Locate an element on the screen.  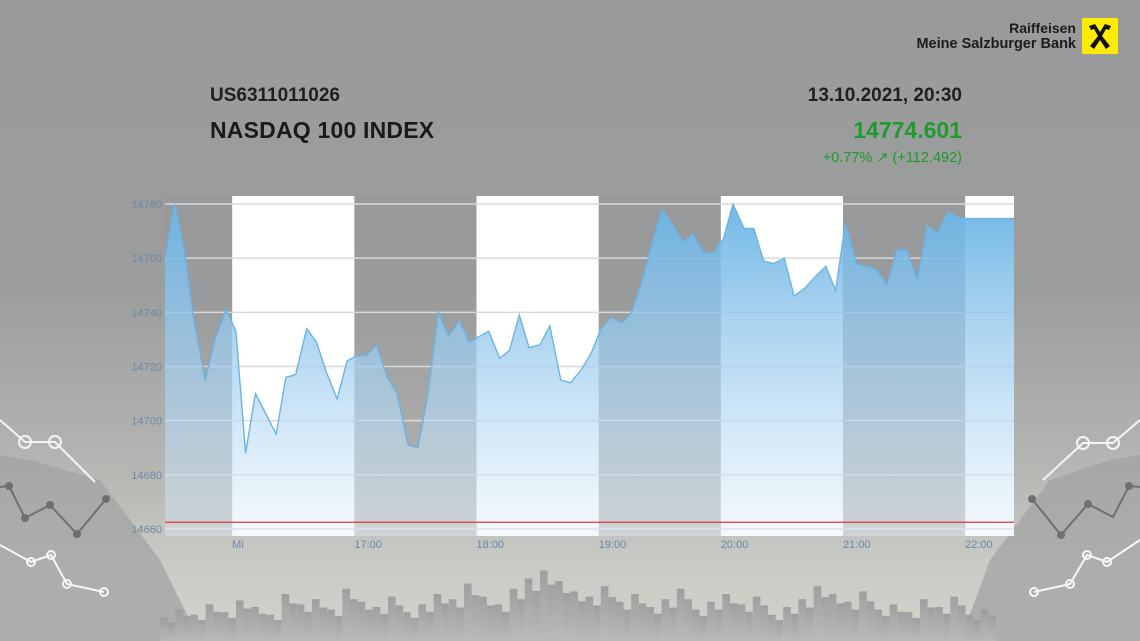
x-tick-label: 22:00 is located at coordinates (979, 545).